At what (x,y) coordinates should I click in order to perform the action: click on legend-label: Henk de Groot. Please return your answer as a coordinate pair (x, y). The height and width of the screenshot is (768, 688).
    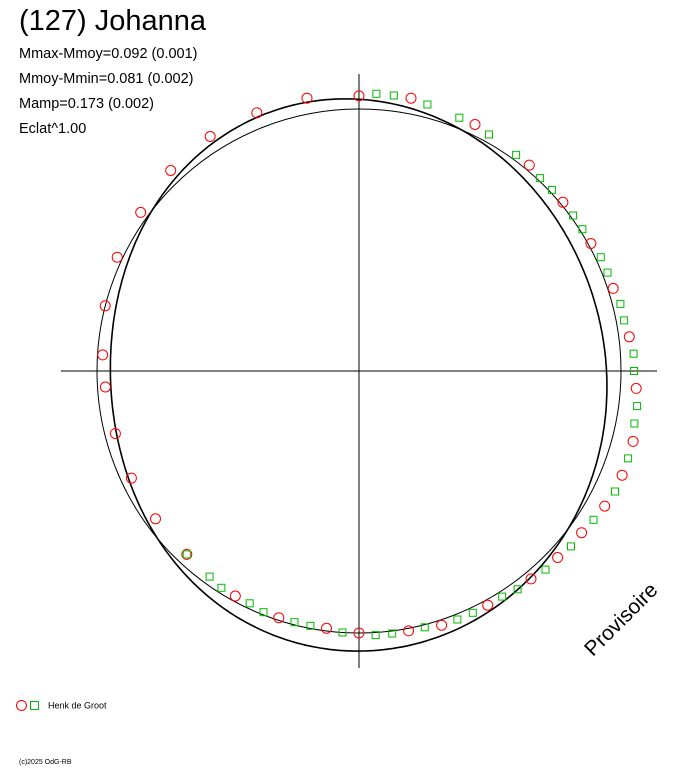
    Looking at the image, I should click on (77, 705).